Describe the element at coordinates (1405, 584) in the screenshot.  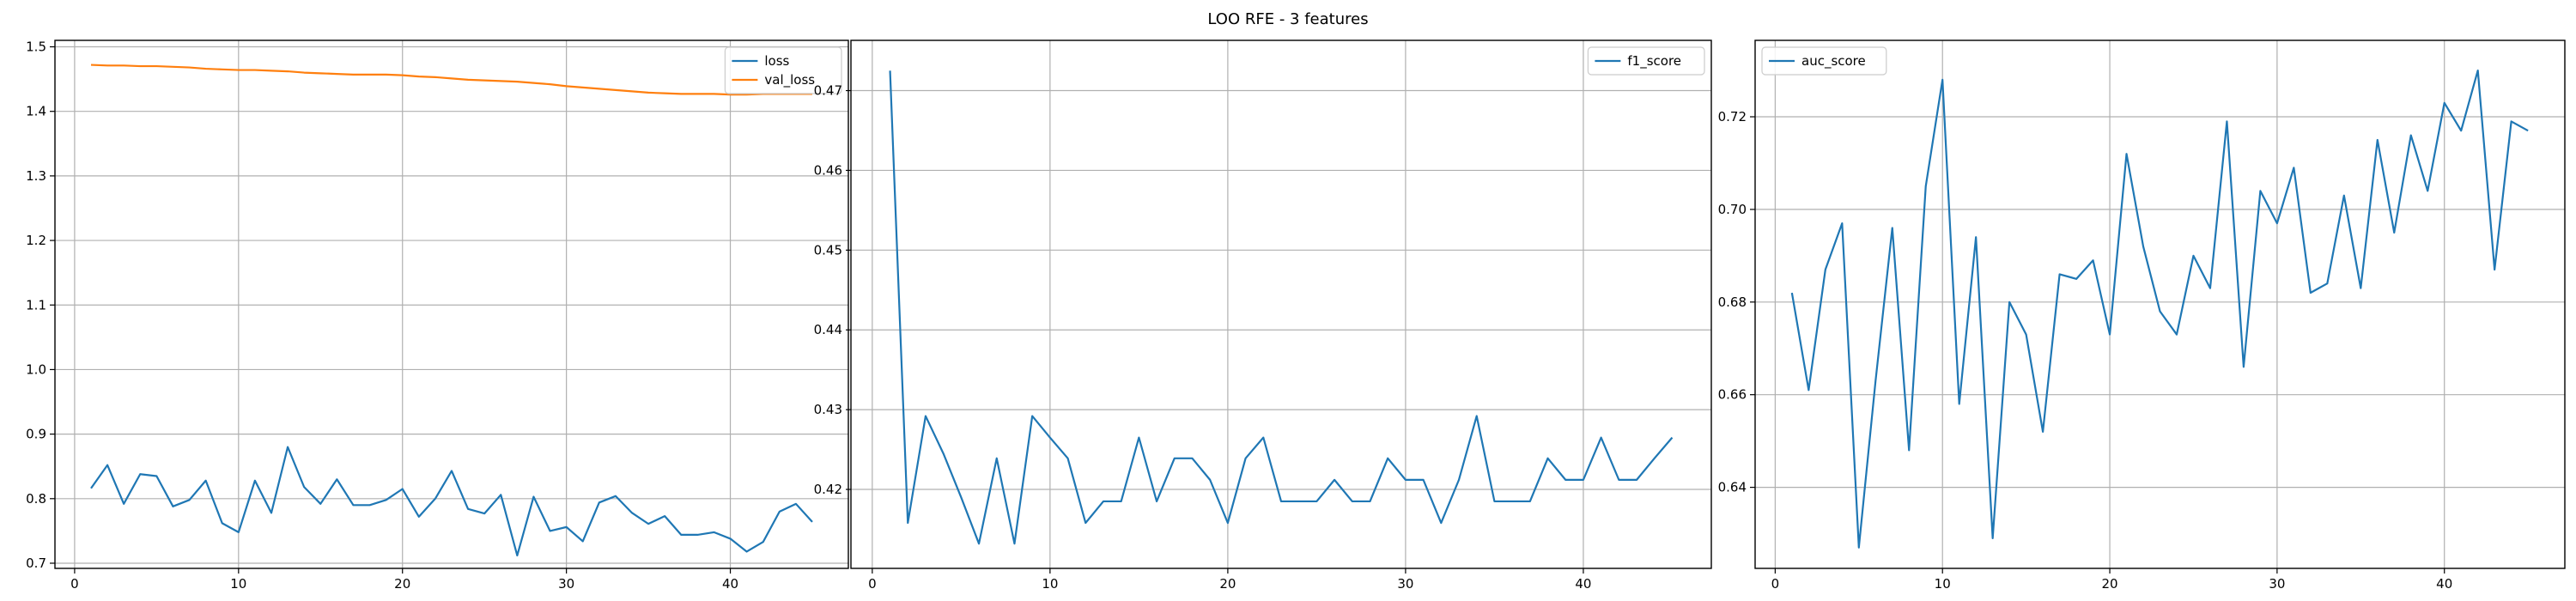
I see `chart2-xtick-label: 30` at that location.